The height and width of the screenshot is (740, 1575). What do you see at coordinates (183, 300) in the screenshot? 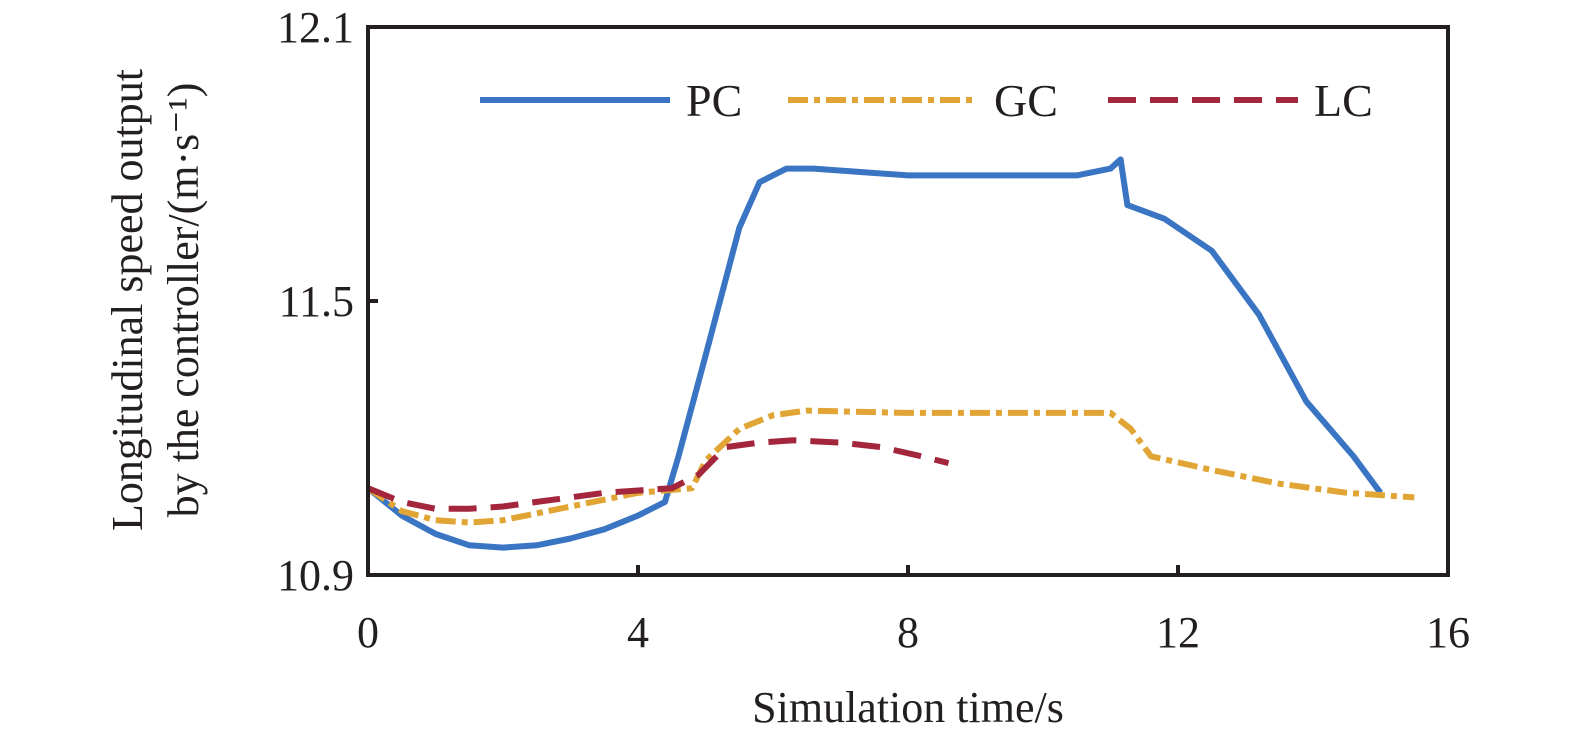
I see `y-axis-title-line: by the controller/(m·s⁻¹)` at bounding box center [183, 300].